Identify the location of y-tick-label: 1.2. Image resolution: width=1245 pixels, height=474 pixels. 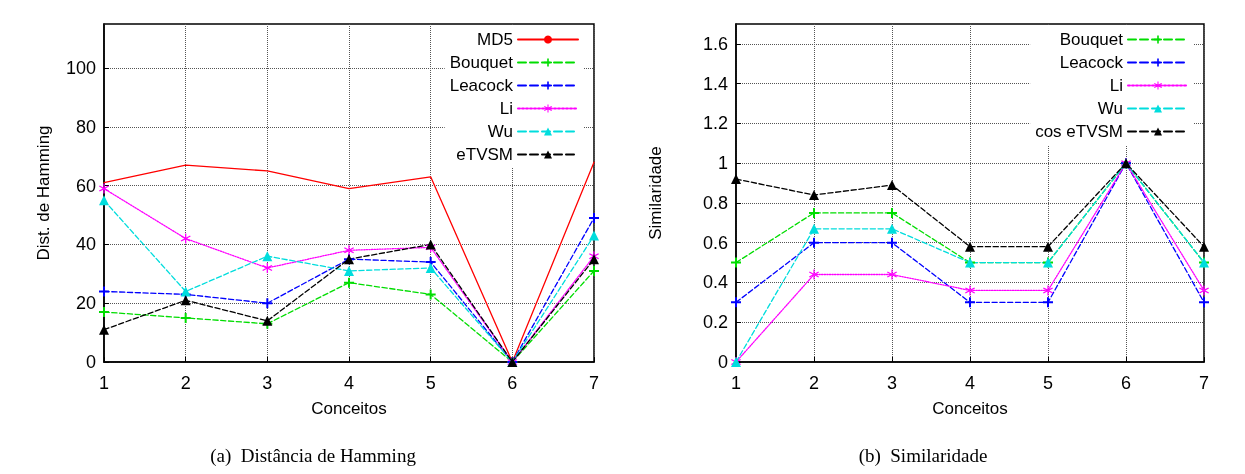
(715, 123).